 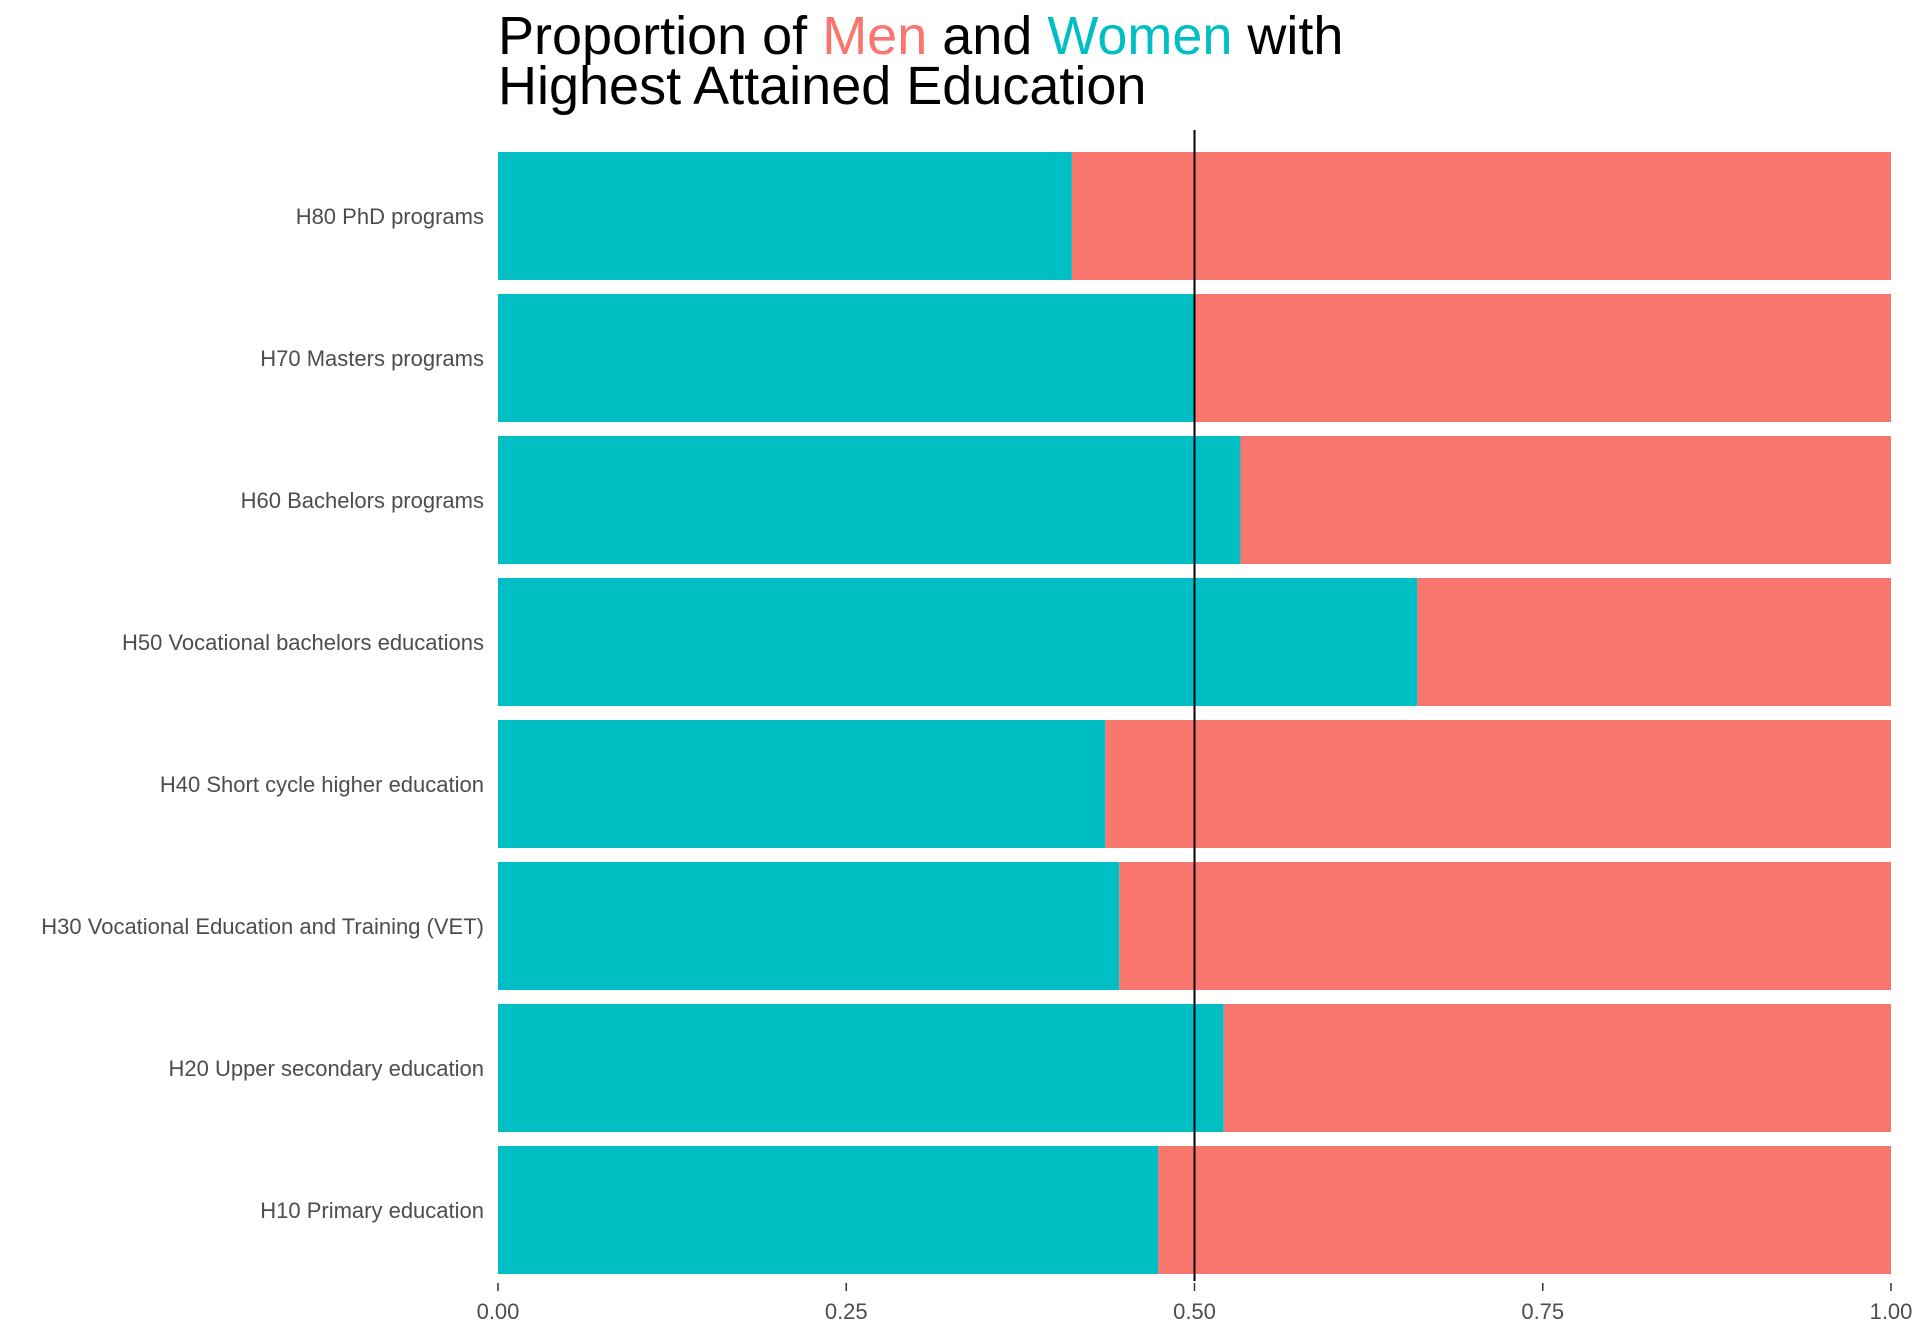 I want to click on category-label: H50 Vocational bachelors educations, so click(x=303, y=642).